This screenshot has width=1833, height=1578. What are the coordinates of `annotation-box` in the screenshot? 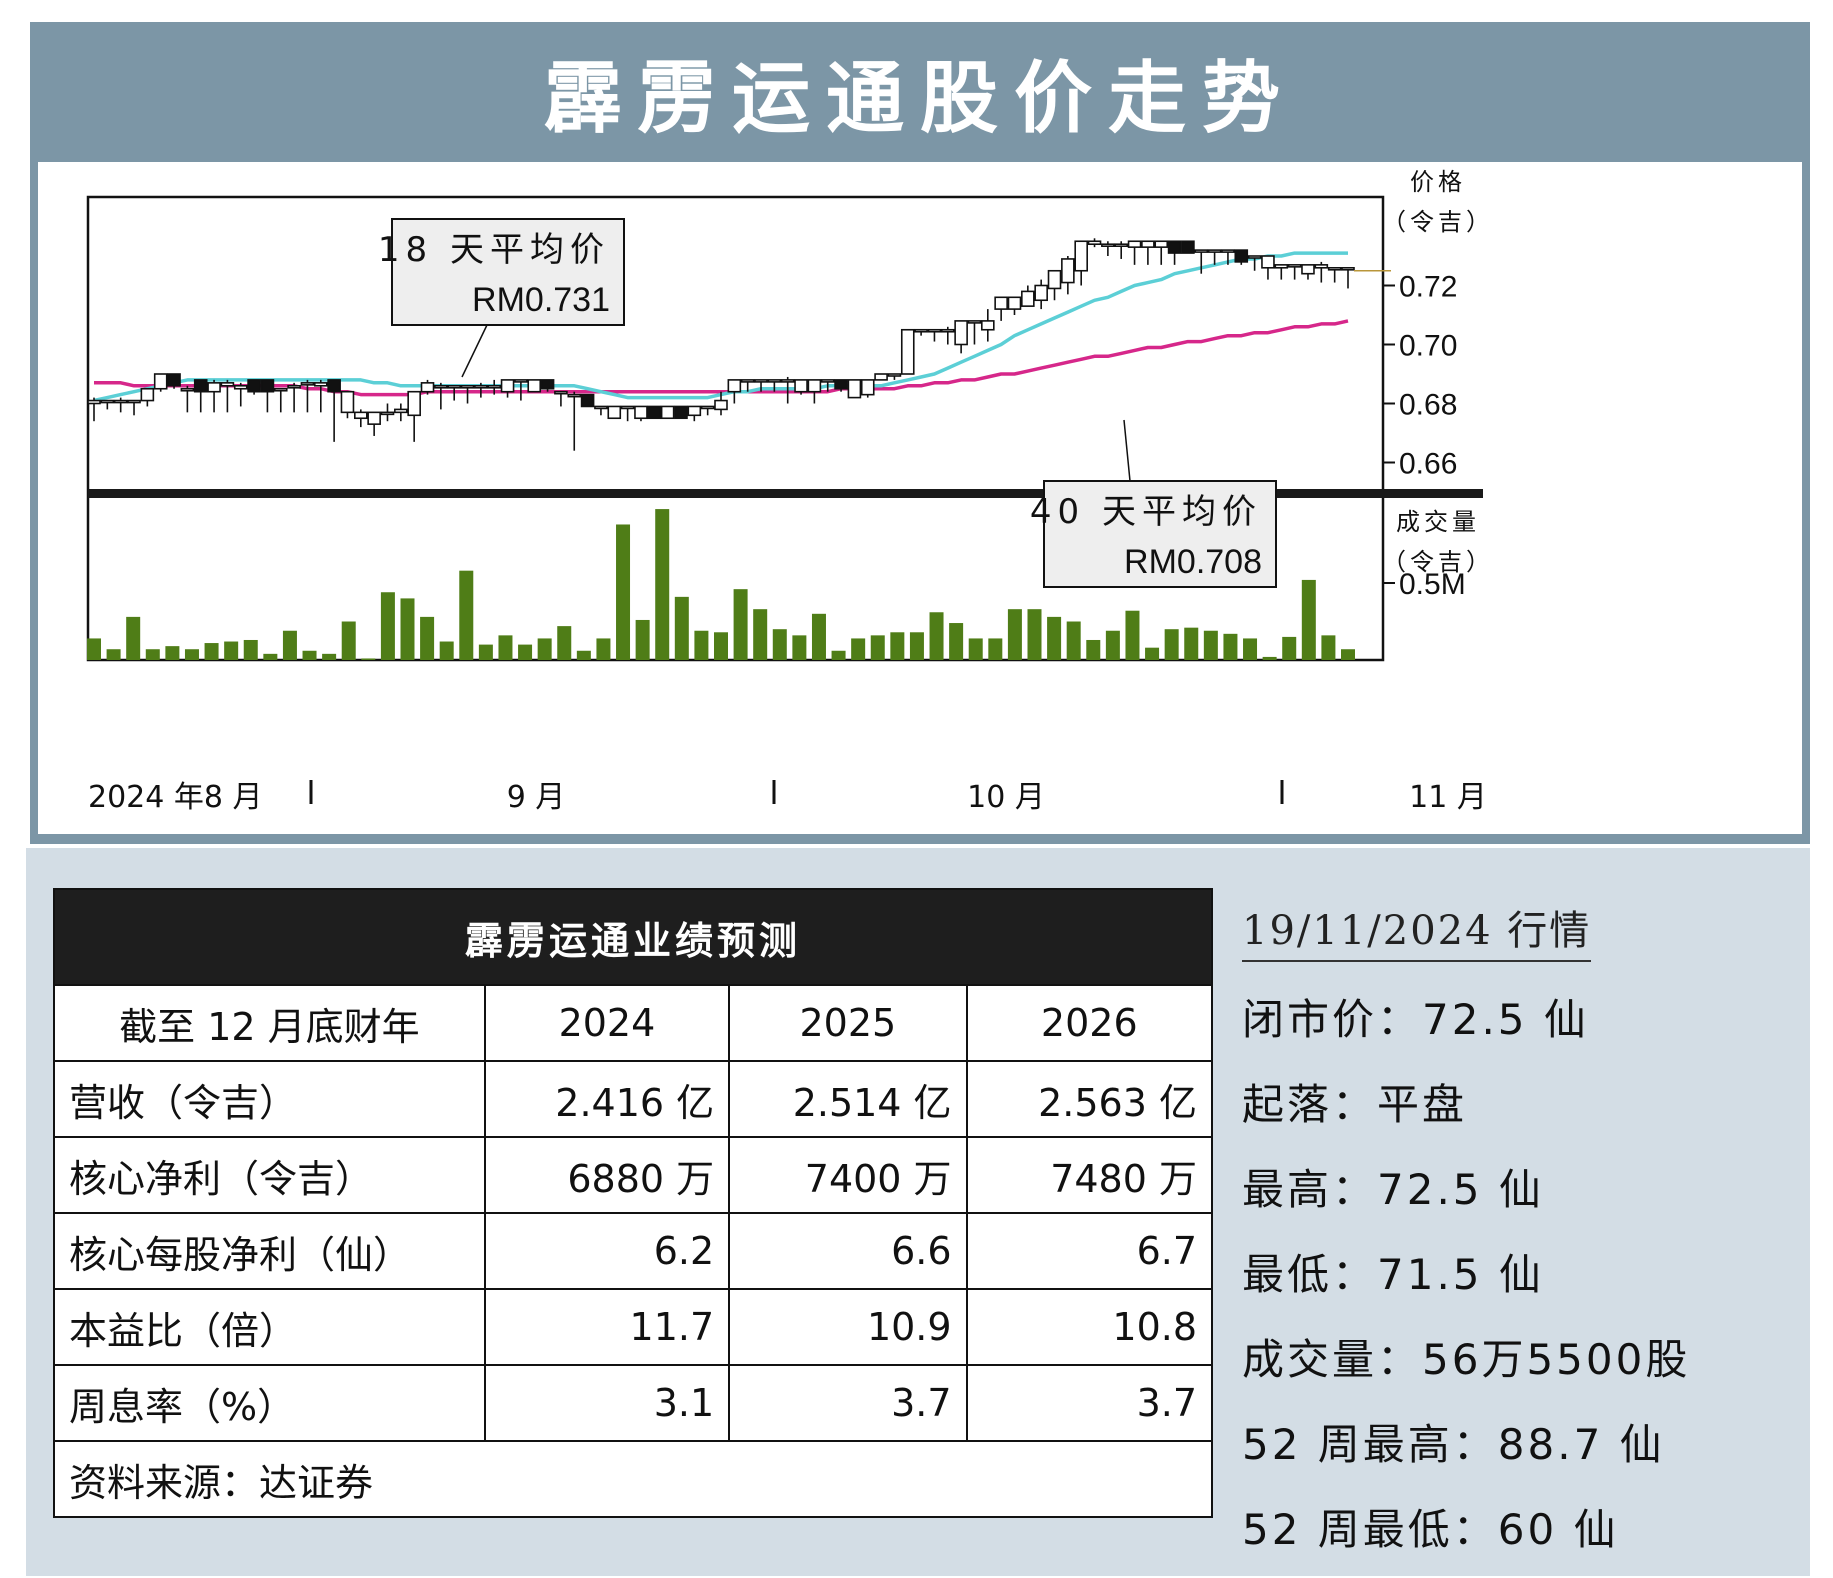 It's located at (1160, 534).